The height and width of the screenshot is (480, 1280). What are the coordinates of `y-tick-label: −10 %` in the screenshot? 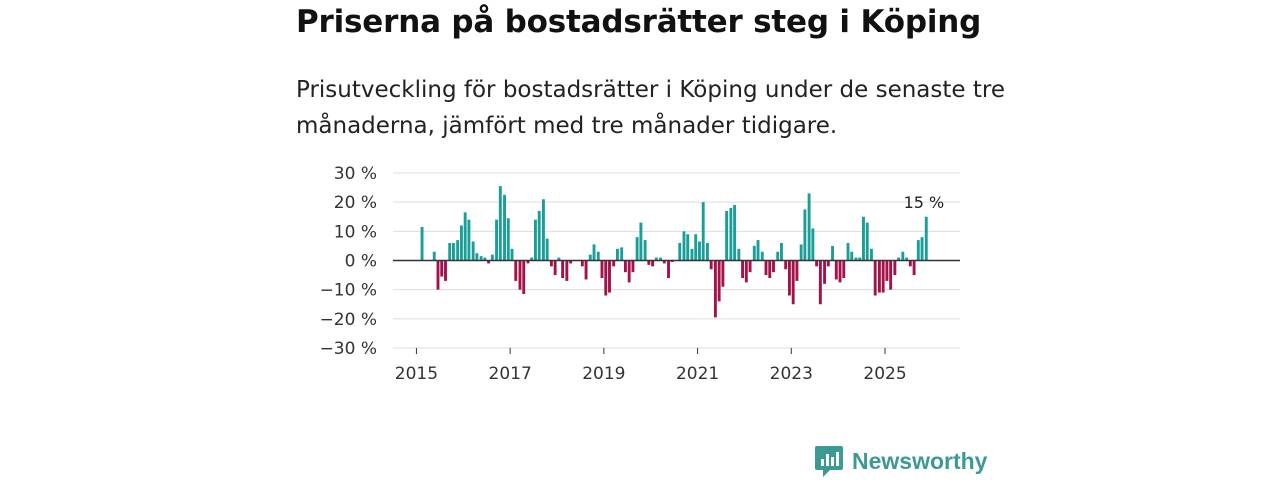 It's located at (348, 291).